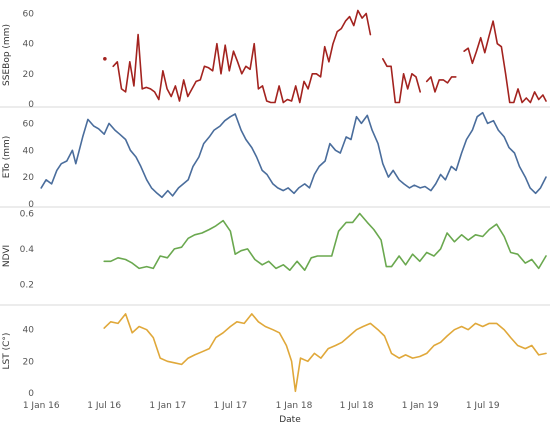  What do you see at coordinates (27, 285) in the screenshot?
I see `y-tick-label: 0.2` at bounding box center [27, 285].